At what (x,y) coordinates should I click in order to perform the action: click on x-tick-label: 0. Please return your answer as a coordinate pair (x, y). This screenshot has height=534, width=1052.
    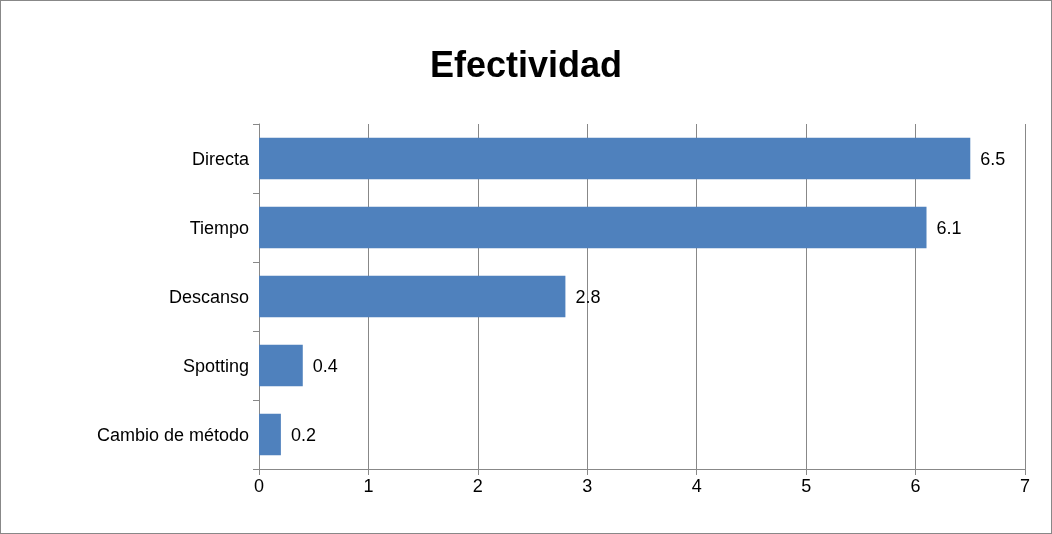
    Looking at the image, I should click on (259, 486).